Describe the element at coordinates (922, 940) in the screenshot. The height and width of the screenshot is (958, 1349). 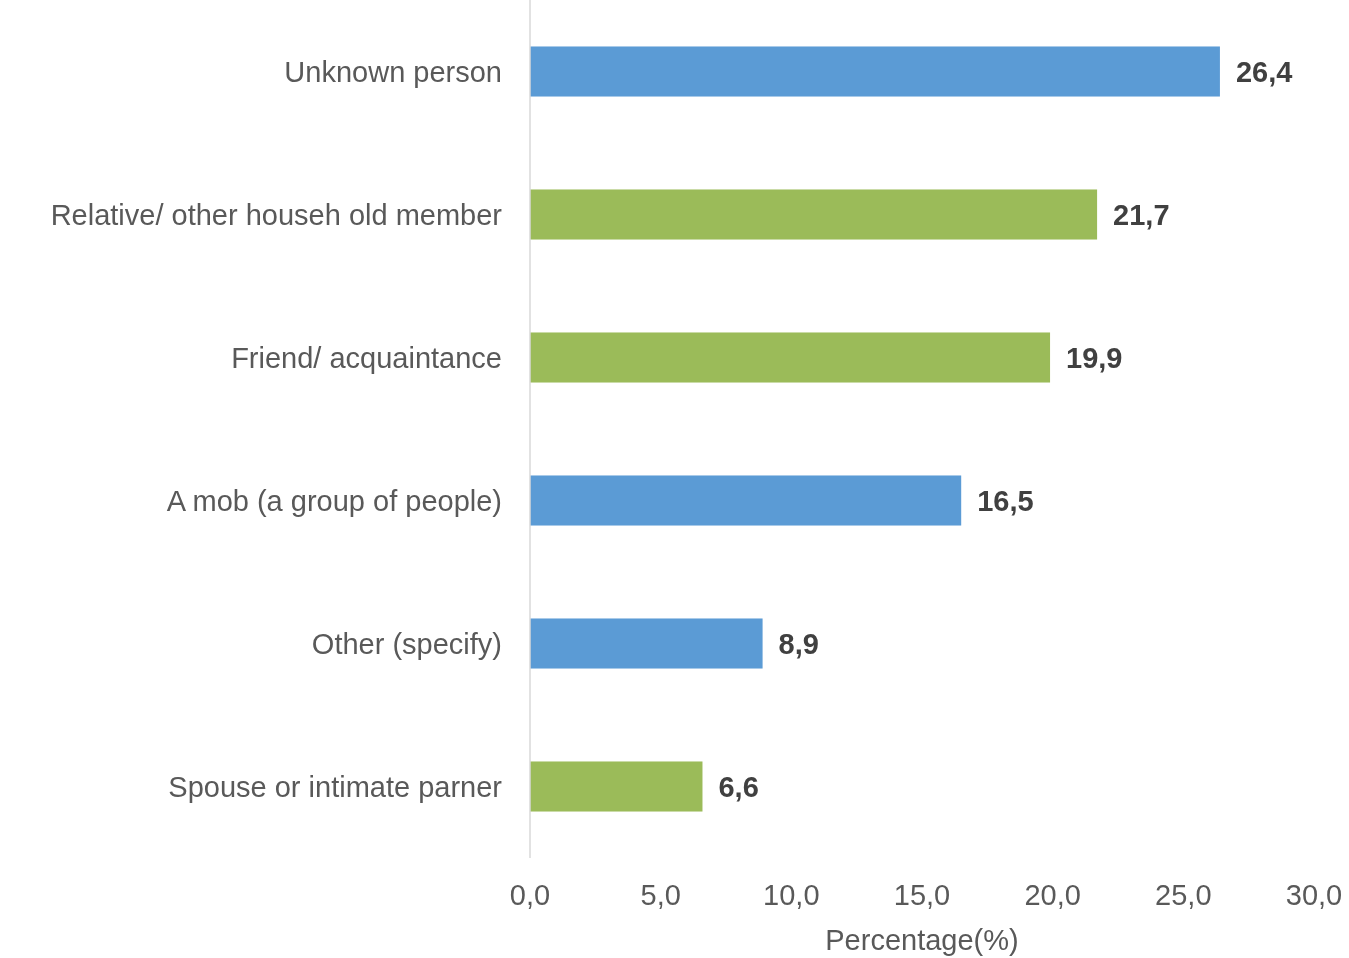
I see `x-axis-title: Percentage(%)` at that location.